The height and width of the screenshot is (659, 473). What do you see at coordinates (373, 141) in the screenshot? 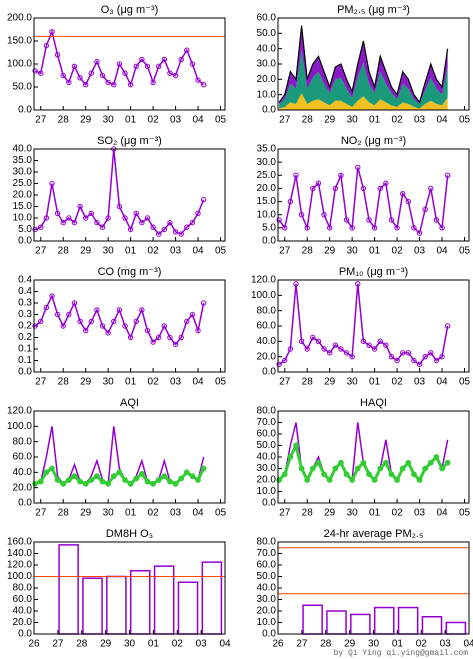
I see `panel-title: NO₂ (μg m⁻³)` at bounding box center [373, 141].